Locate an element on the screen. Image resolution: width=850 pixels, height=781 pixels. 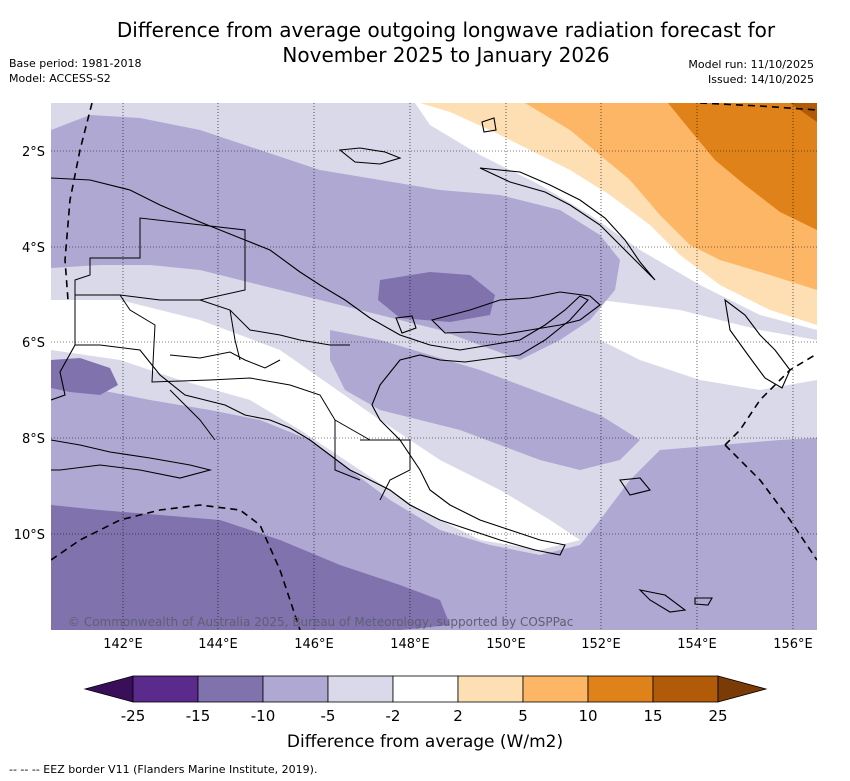
colorbar-max-extend is located at coordinates (742, 689).